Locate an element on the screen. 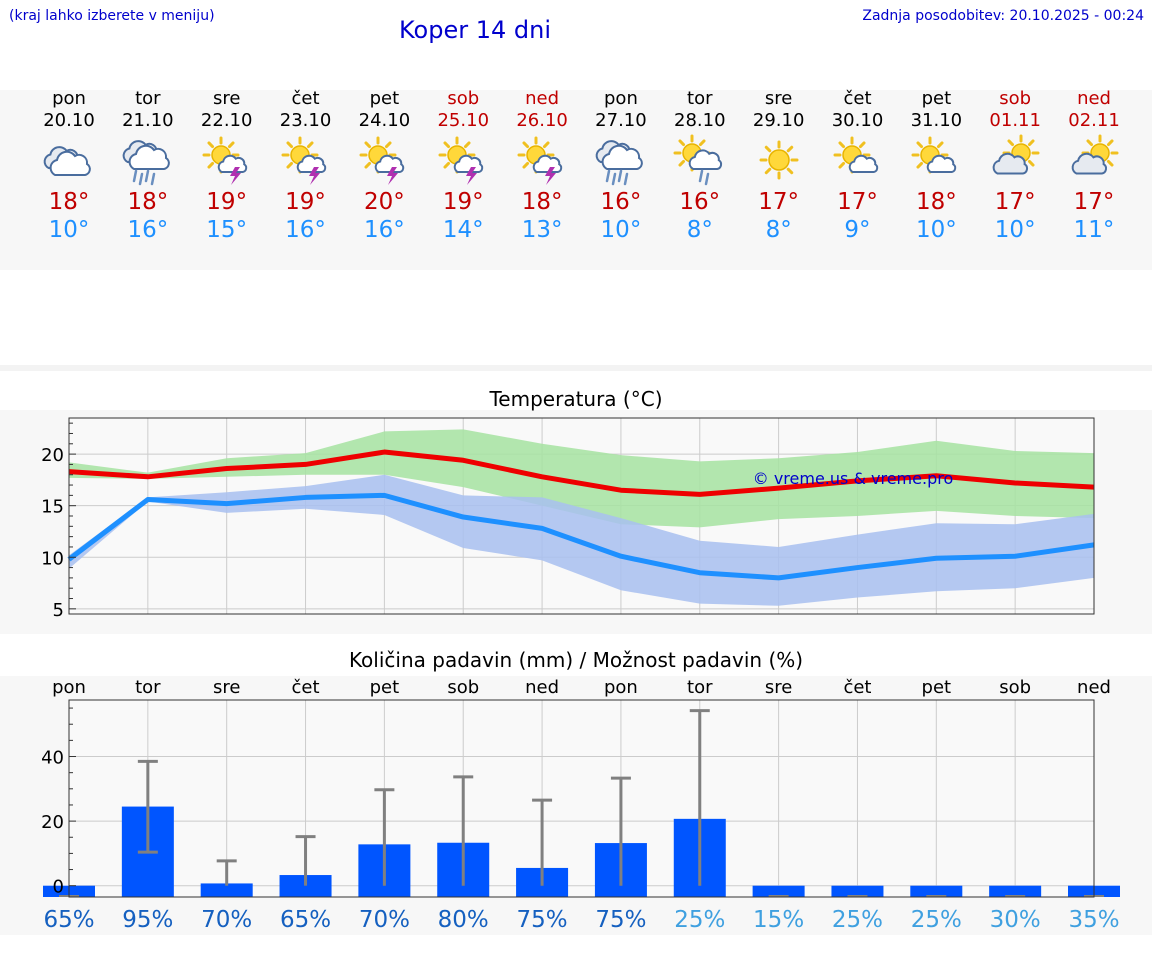 Image resolution: width=1152 pixels, height=975 pixels. day-column: pon 27.10 16° 10° is located at coordinates (621, 166).